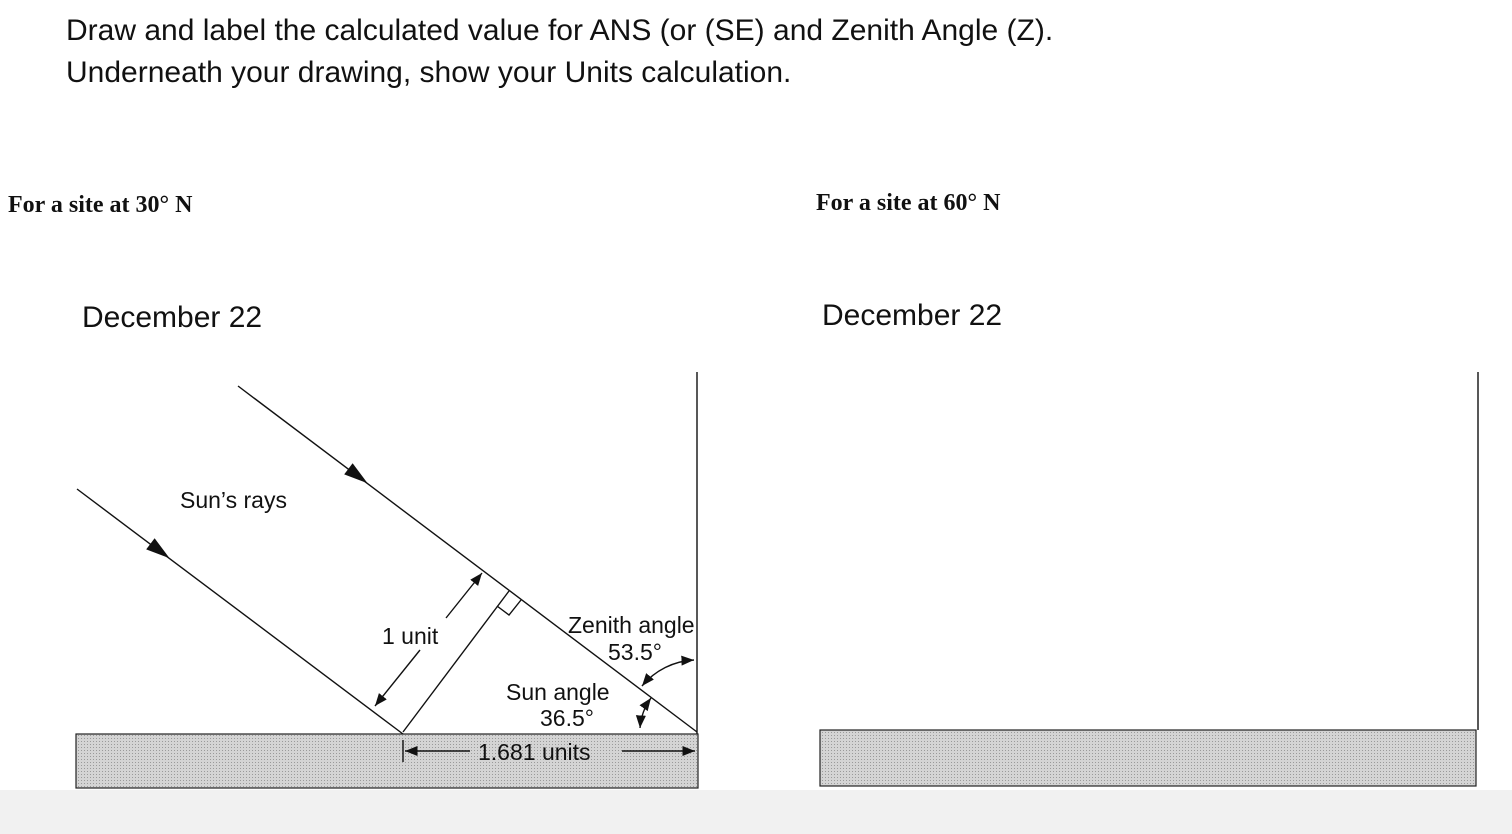 This screenshot has height=834, width=1512. I want to click on zenith-angle-arc, so click(668, 671).